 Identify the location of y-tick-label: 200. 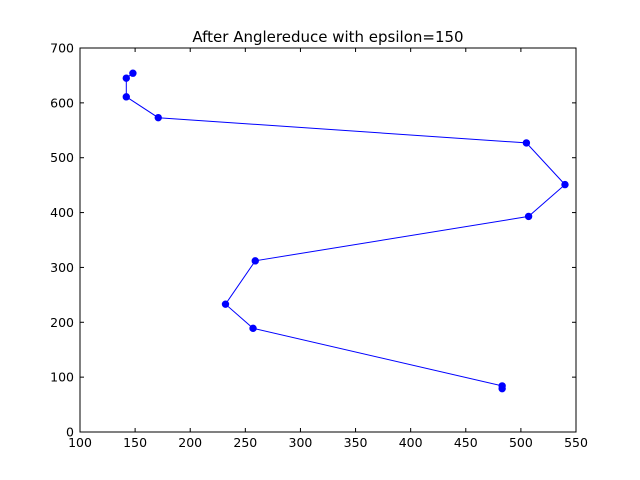
(62, 322).